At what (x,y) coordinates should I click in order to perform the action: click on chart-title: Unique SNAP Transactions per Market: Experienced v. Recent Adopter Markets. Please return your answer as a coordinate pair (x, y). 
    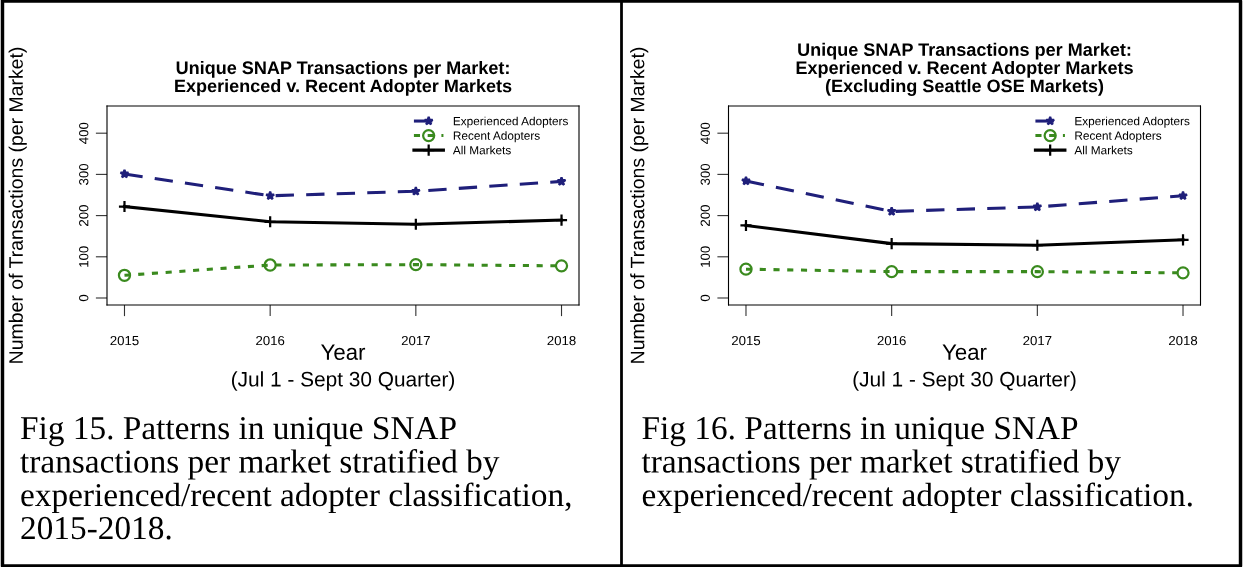
    Looking at the image, I should click on (343, 78).